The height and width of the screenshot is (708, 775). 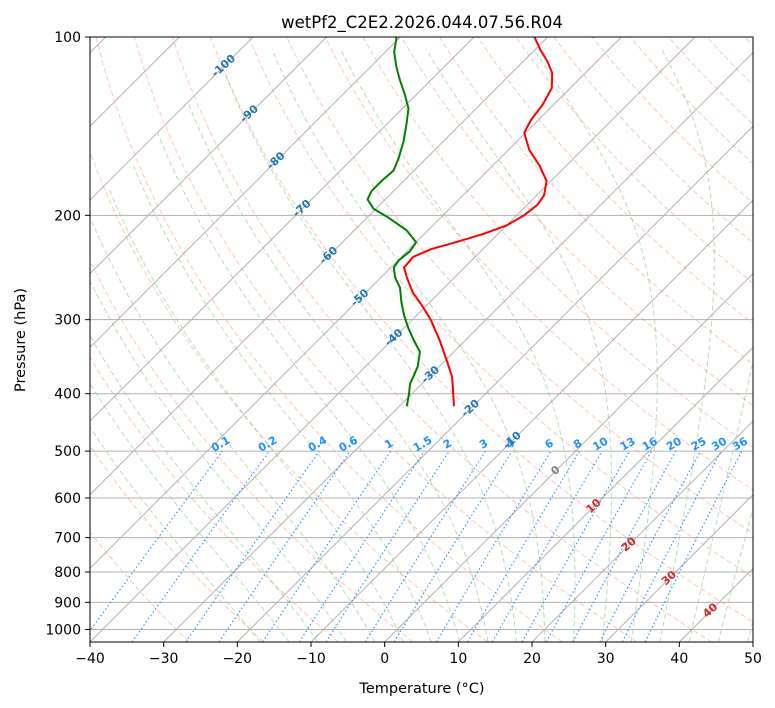 What do you see at coordinates (67, 38) in the screenshot?
I see `y-tick-label: 100` at bounding box center [67, 38].